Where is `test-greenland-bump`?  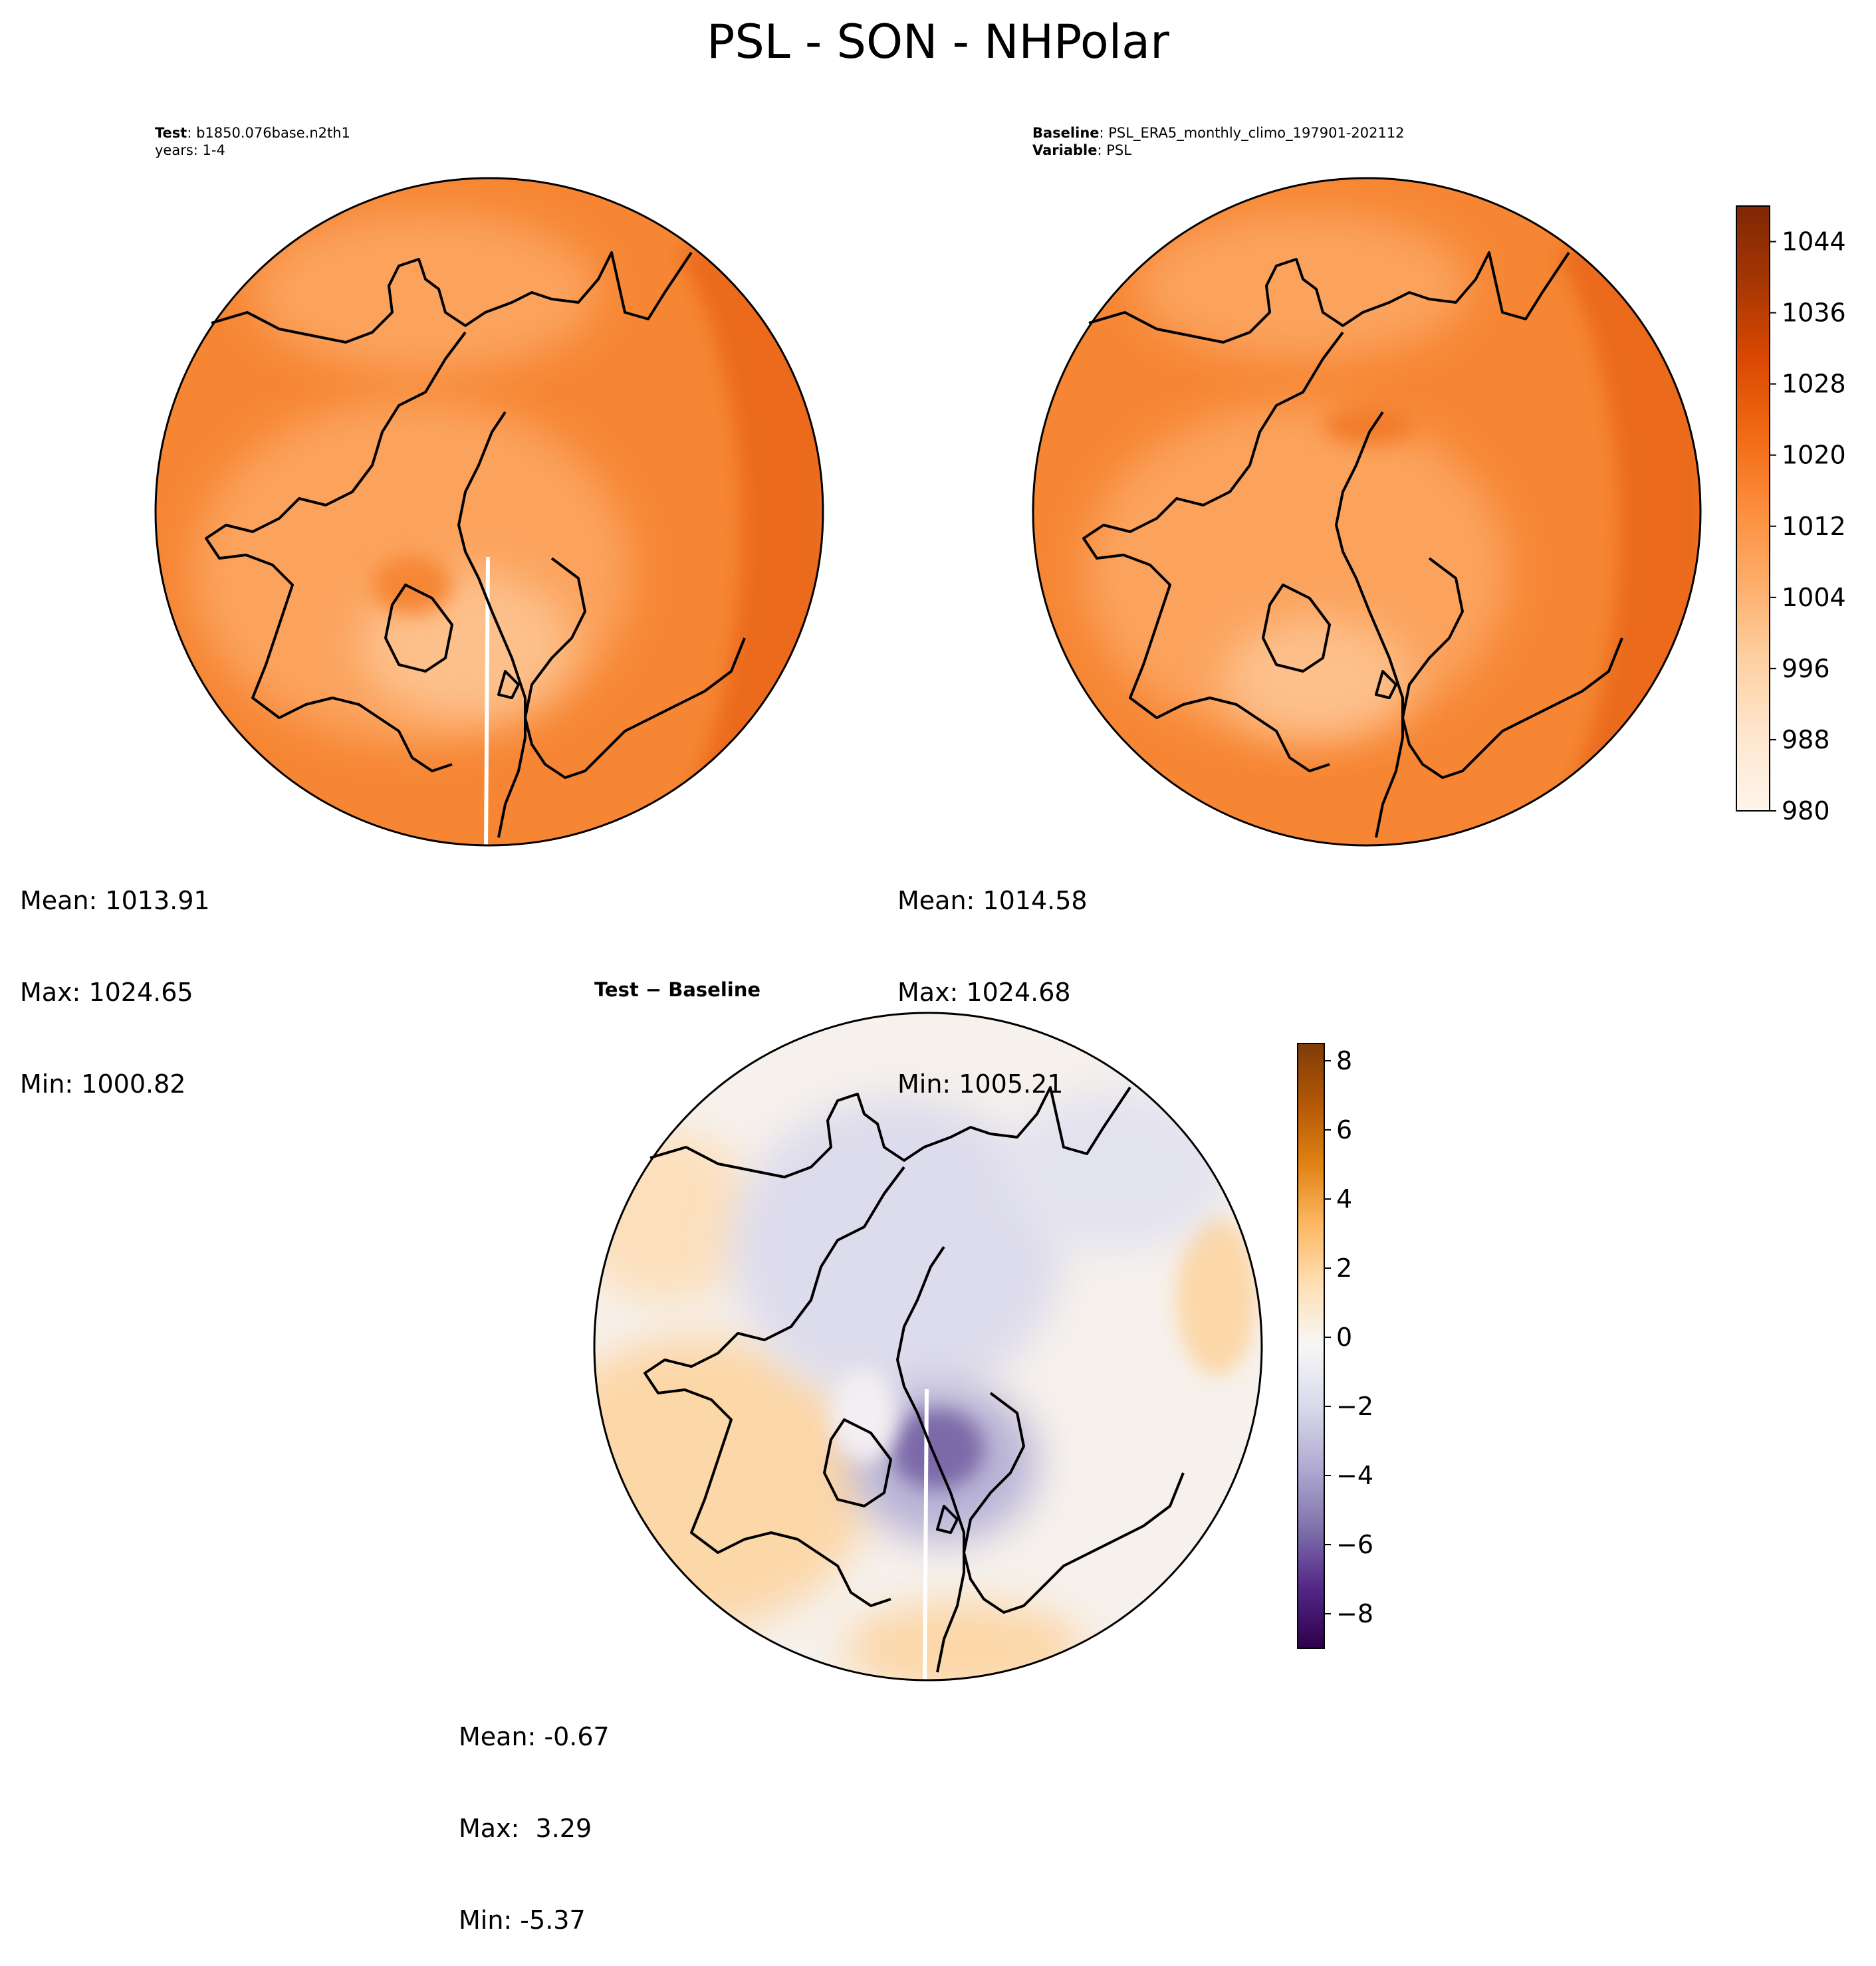 test-greenland-bump is located at coordinates (412, 585).